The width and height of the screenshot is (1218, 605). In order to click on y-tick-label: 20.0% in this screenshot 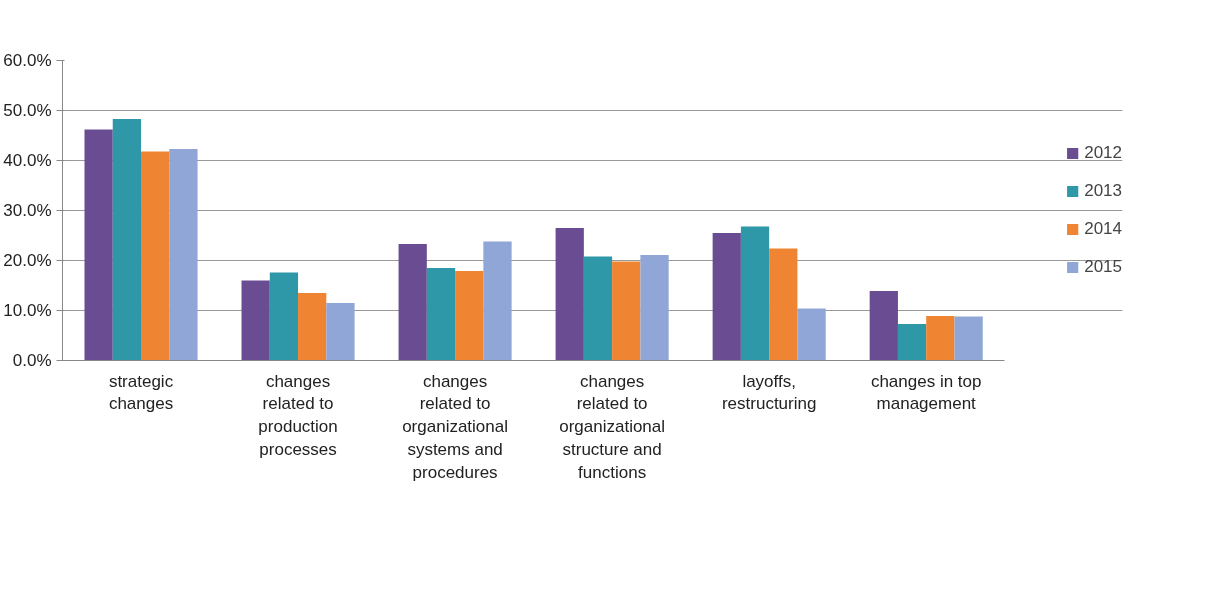, I will do `click(27, 260)`.